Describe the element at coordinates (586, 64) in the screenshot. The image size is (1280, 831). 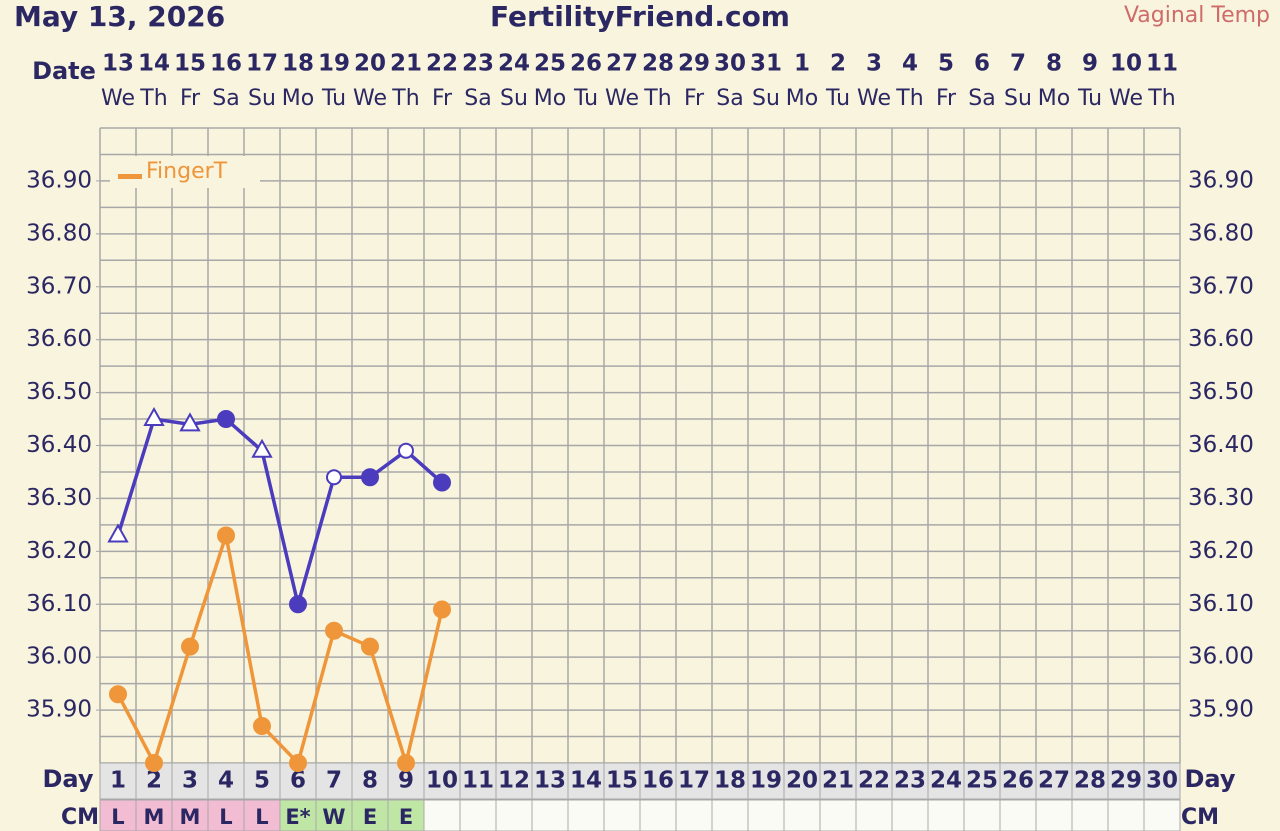
I see `date-label: 26` at that location.